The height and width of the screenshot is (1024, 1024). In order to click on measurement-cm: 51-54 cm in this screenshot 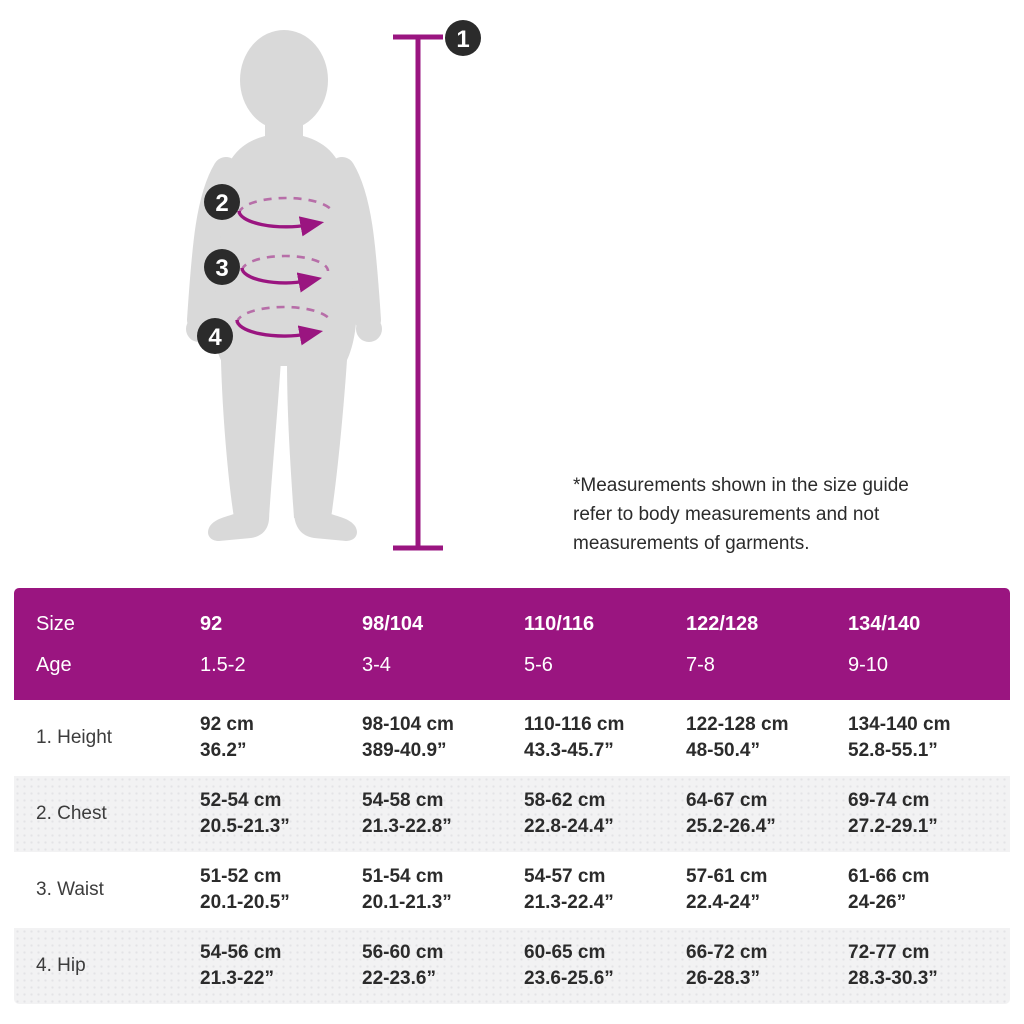, I will do `click(403, 876)`.